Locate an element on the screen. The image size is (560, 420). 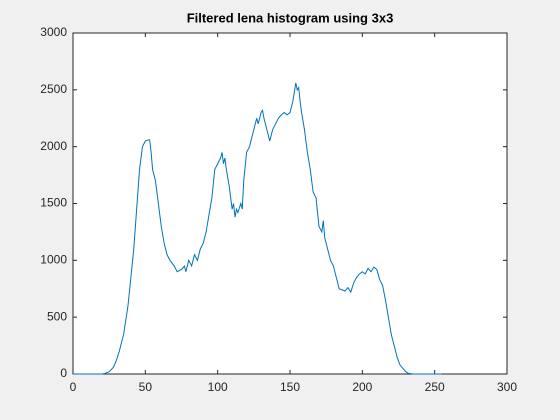
y-tick-label: 1500 is located at coordinates (53, 203).